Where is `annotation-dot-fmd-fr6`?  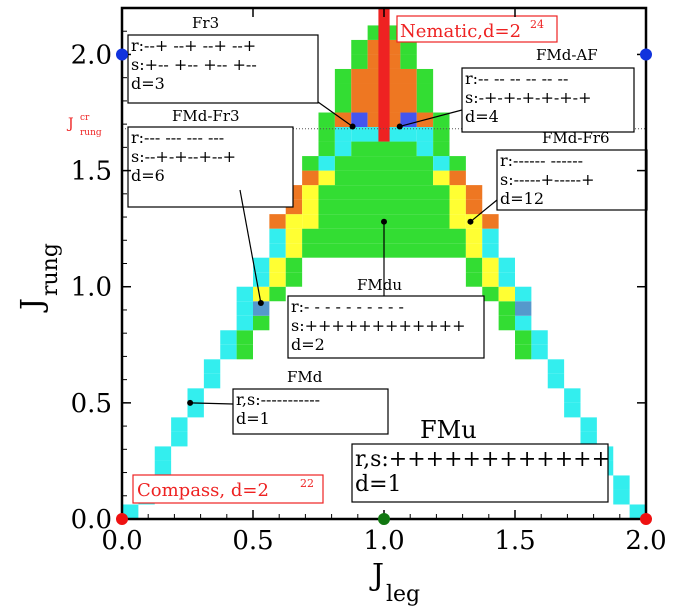 annotation-dot-fmd-fr6 is located at coordinates (470, 222).